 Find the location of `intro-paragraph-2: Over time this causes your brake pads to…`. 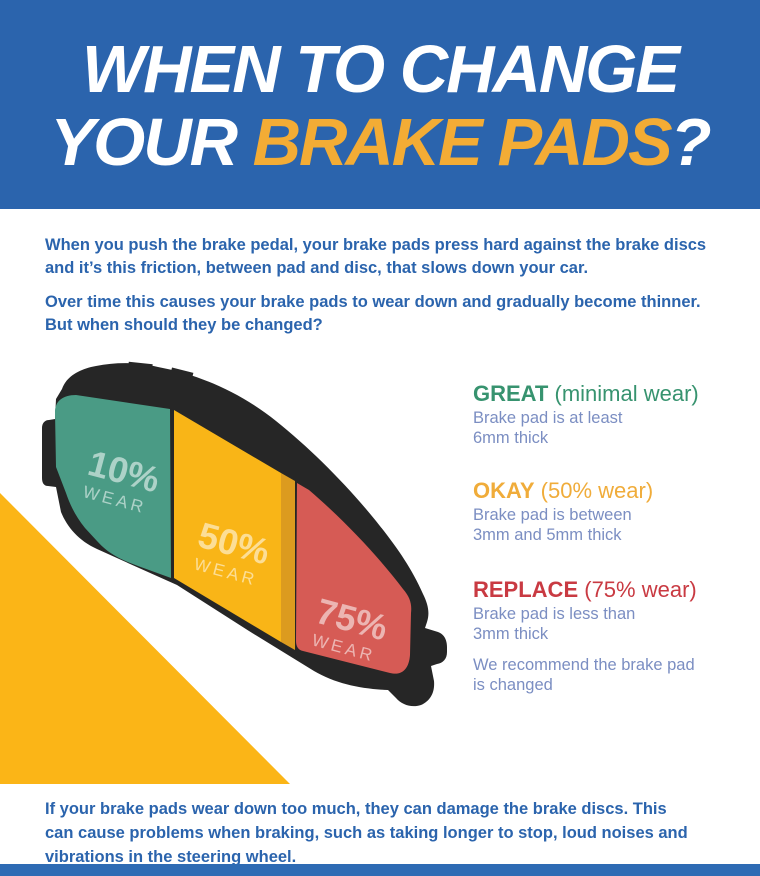

intro-paragraph-2: Over time this causes your brake pads to… is located at coordinates (395, 313).